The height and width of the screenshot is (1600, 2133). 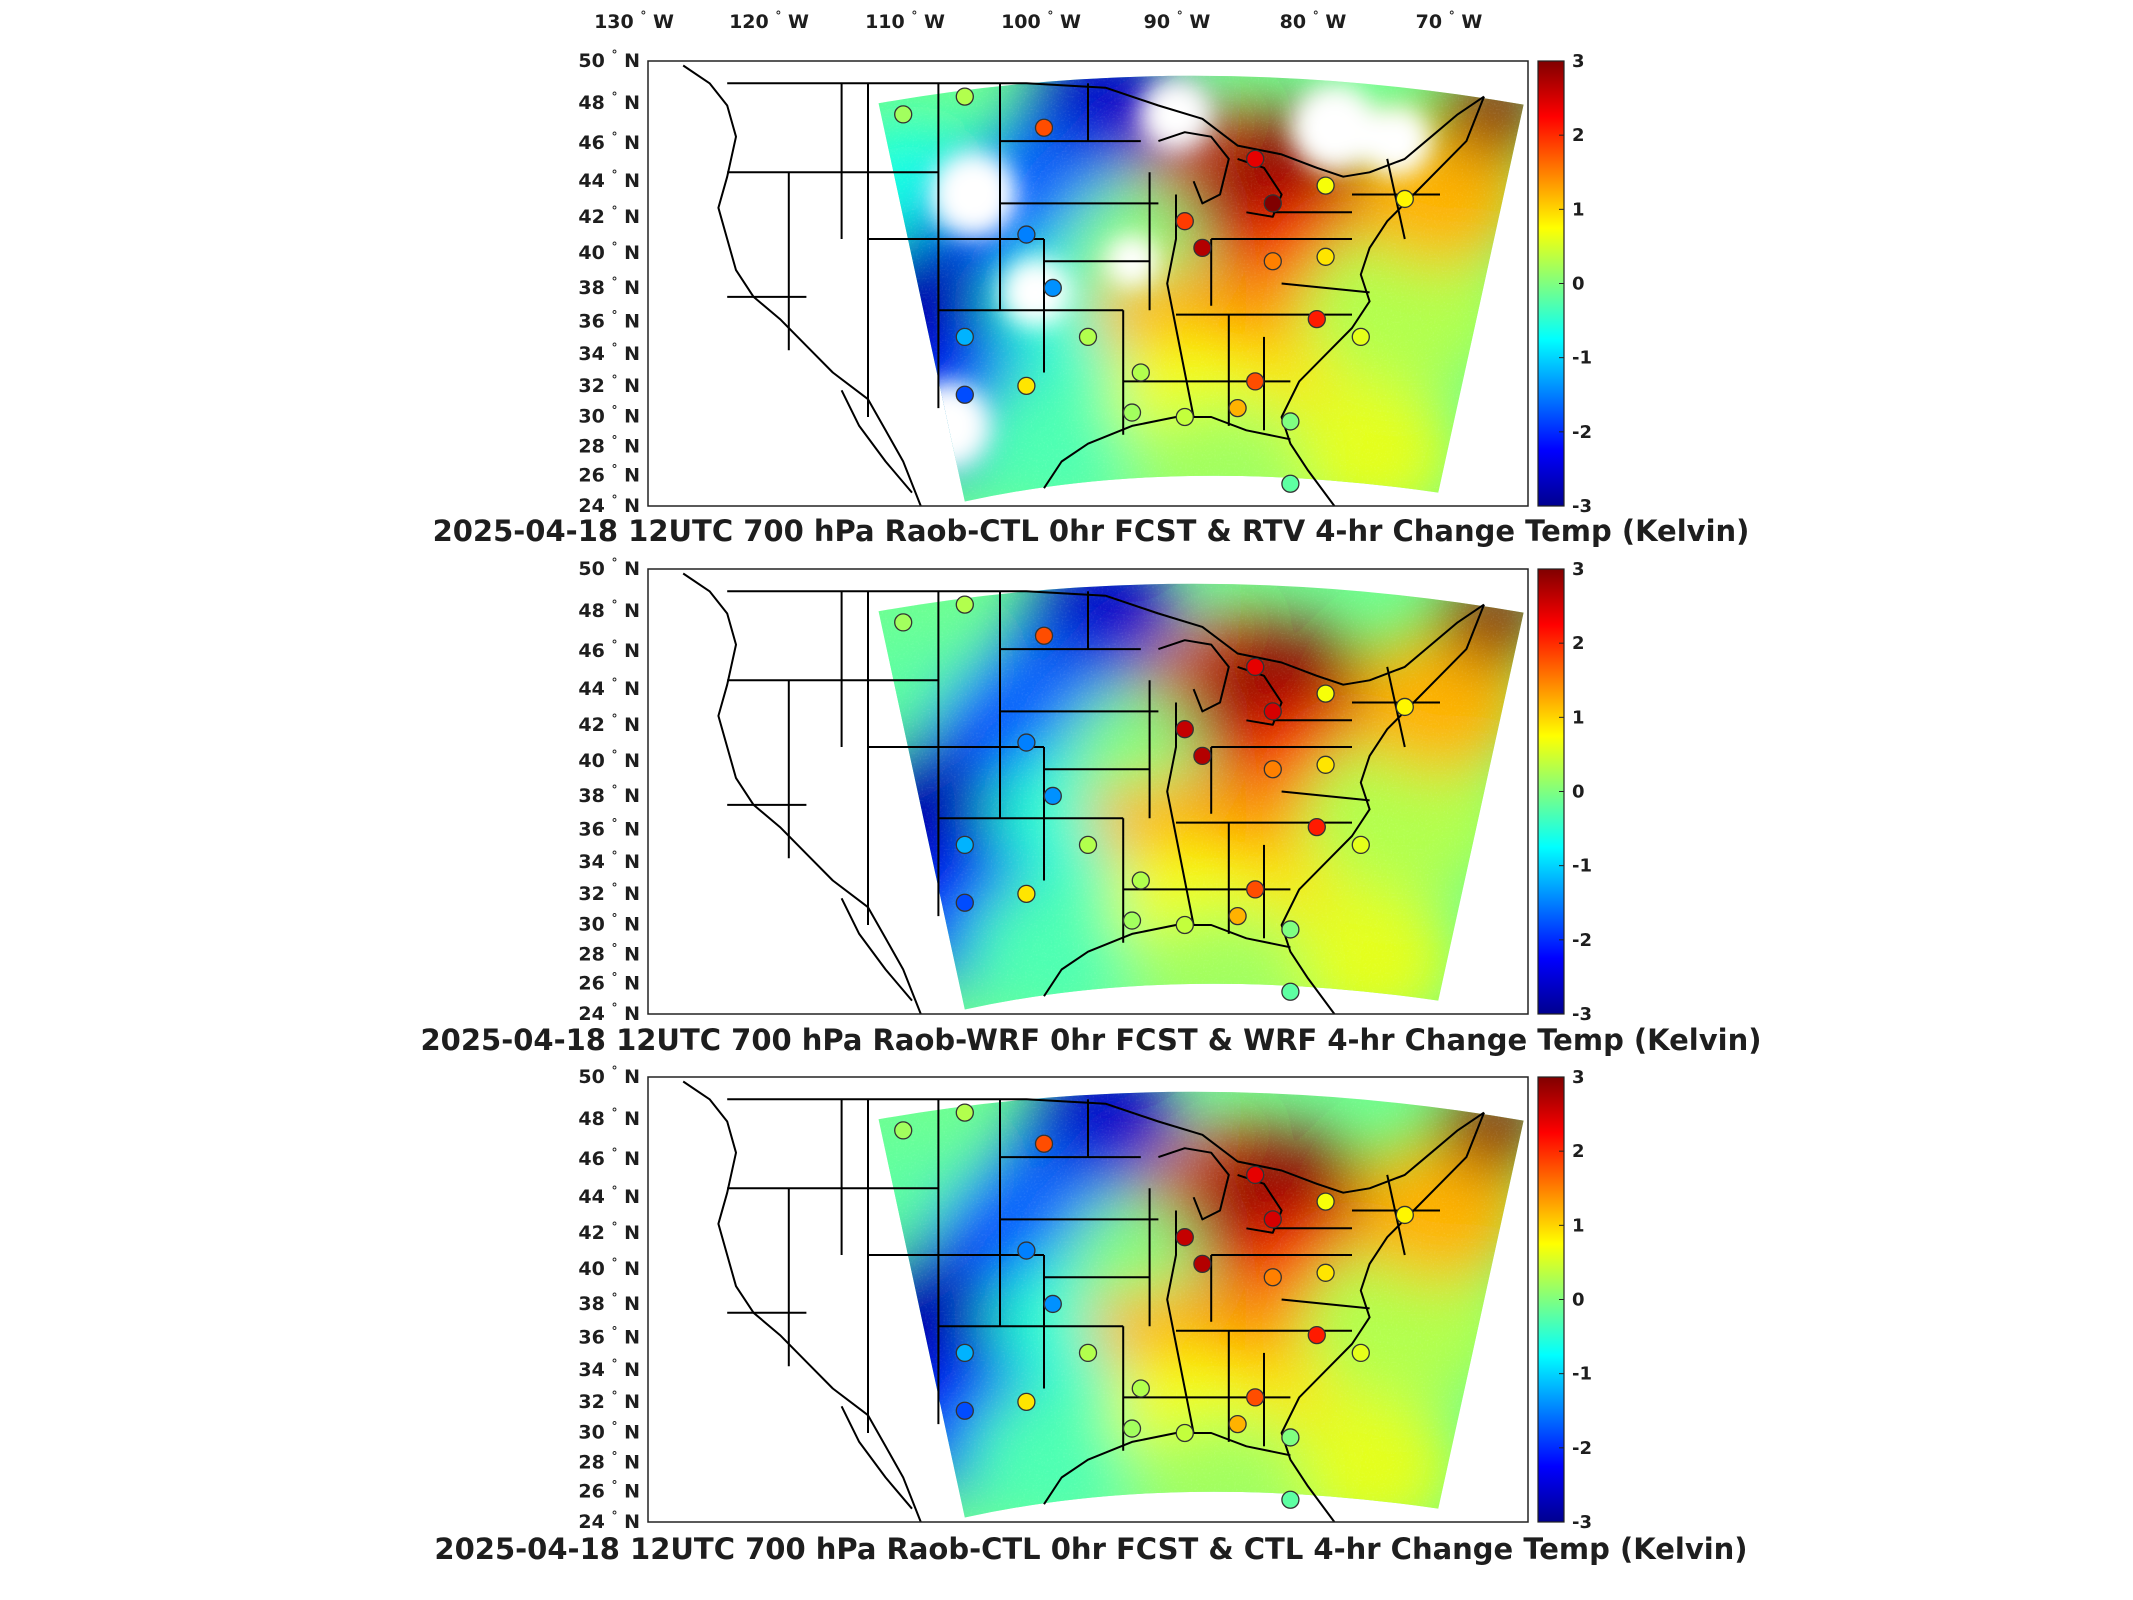 I want to click on lon-tick-label: 70 ° W, so click(x=1449, y=21).